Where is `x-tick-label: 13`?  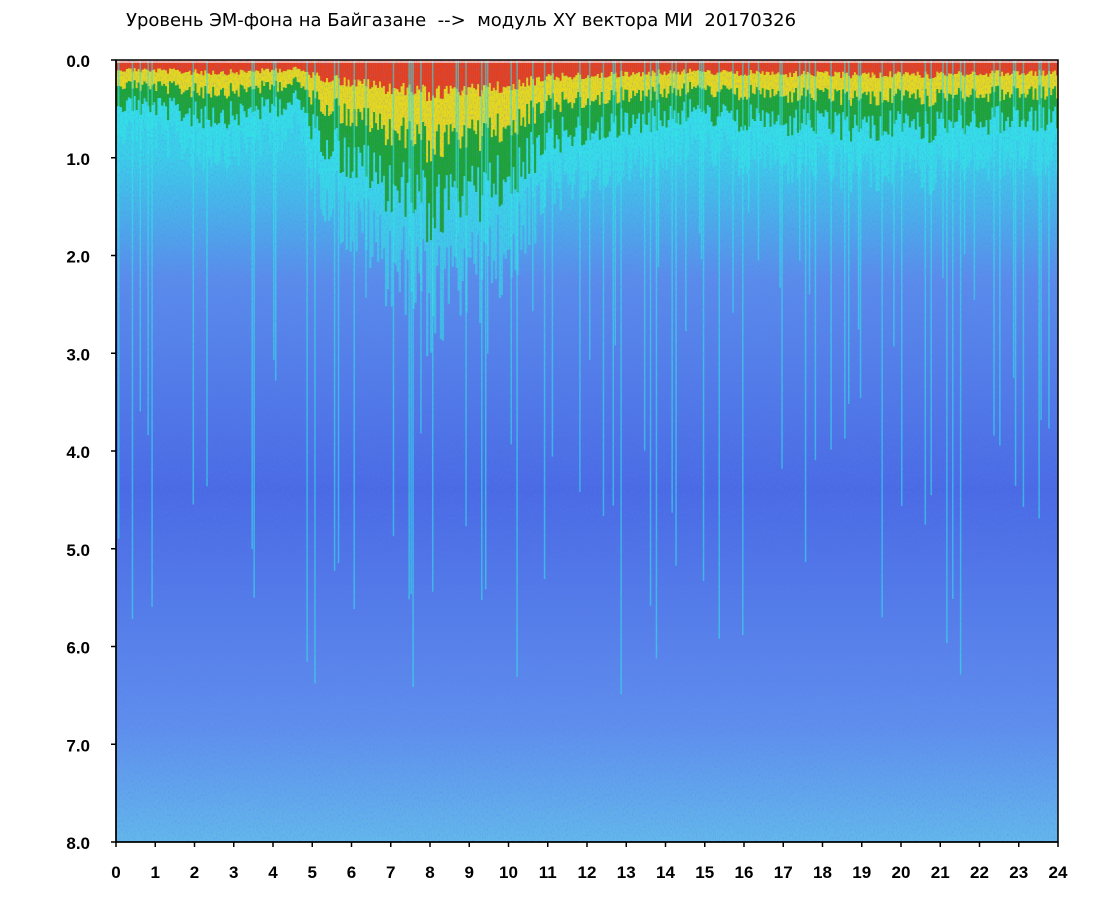 x-tick-label: 13 is located at coordinates (626, 872).